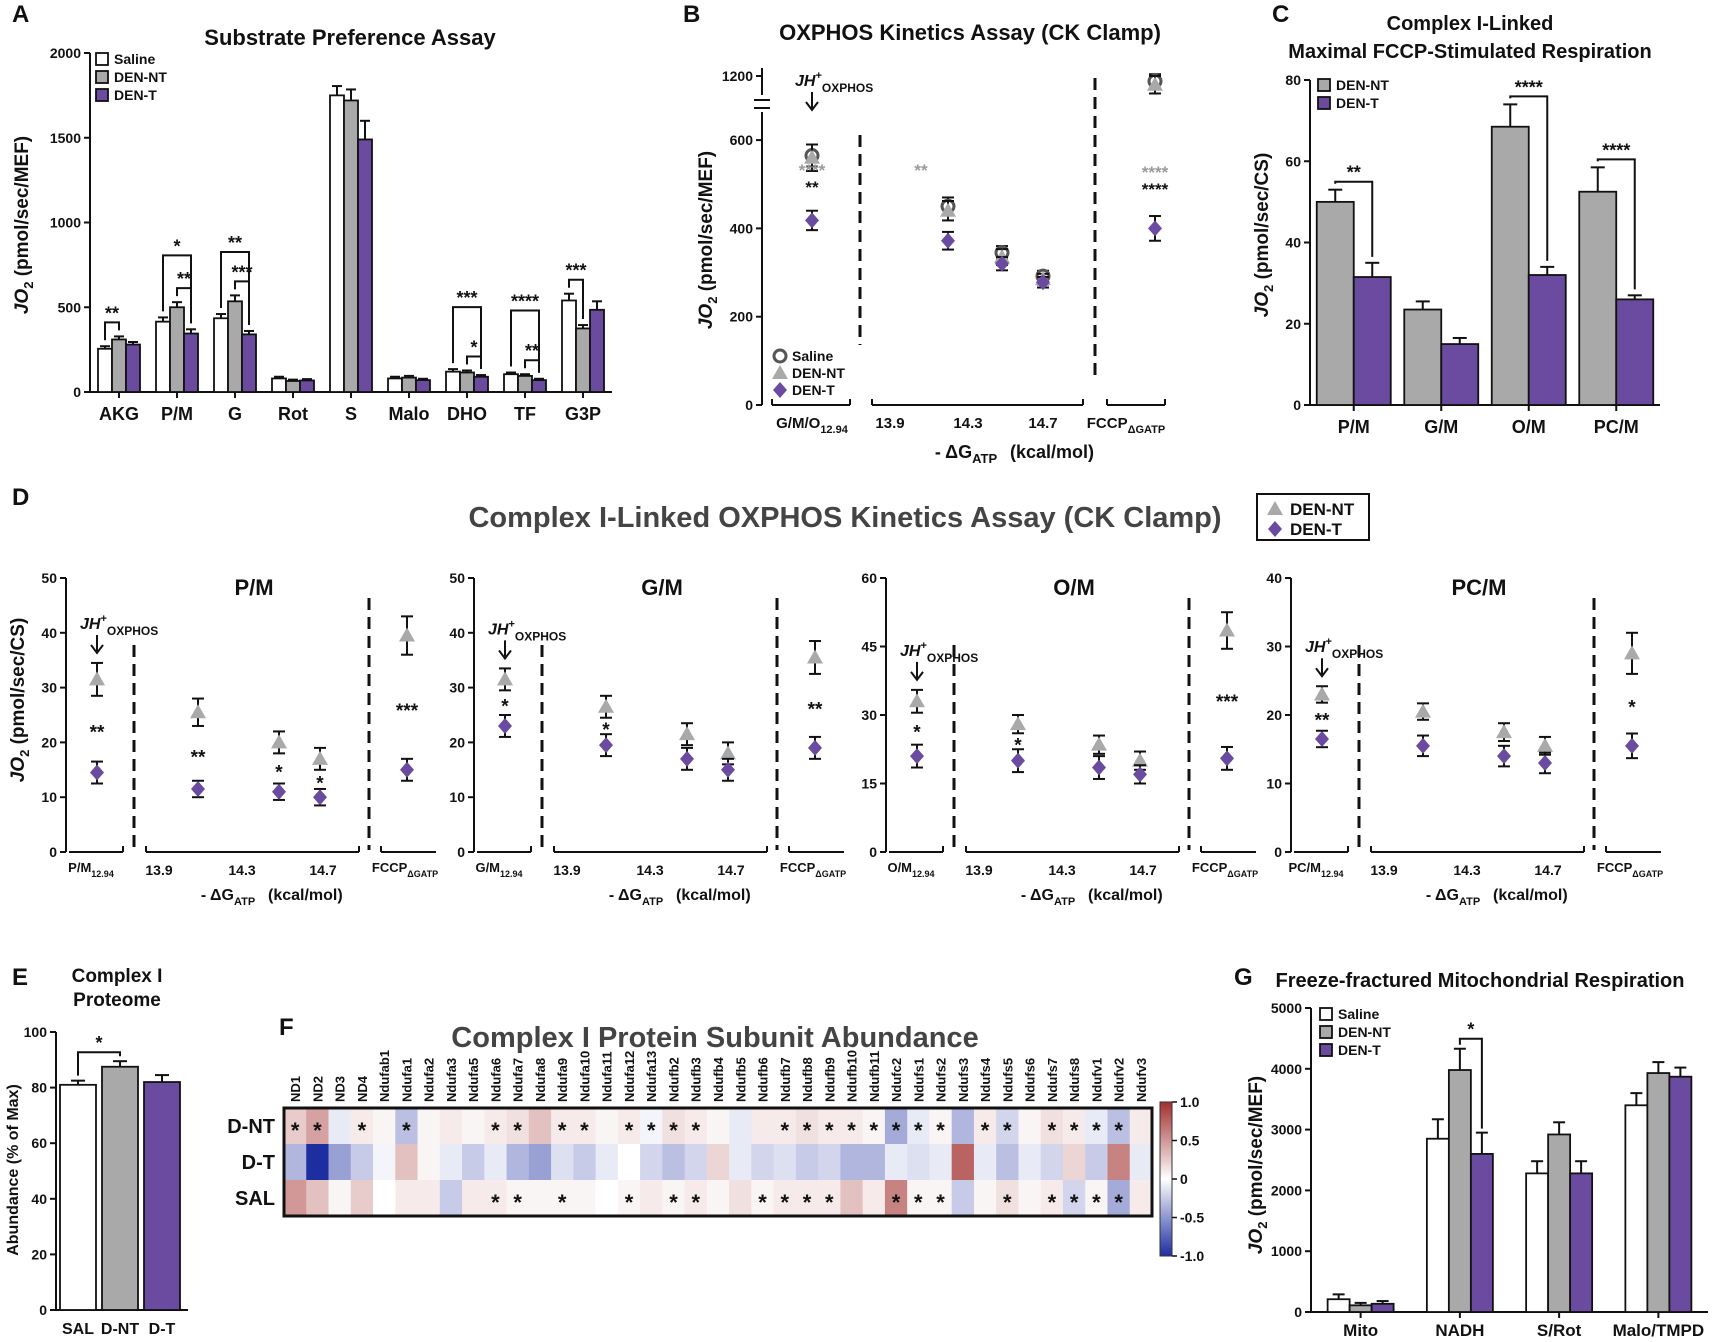  What do you see at coordinates (70, 307) in the screenshot?
I see `panel-a-y-tick-label: 500` at bounding box center [70, 307].